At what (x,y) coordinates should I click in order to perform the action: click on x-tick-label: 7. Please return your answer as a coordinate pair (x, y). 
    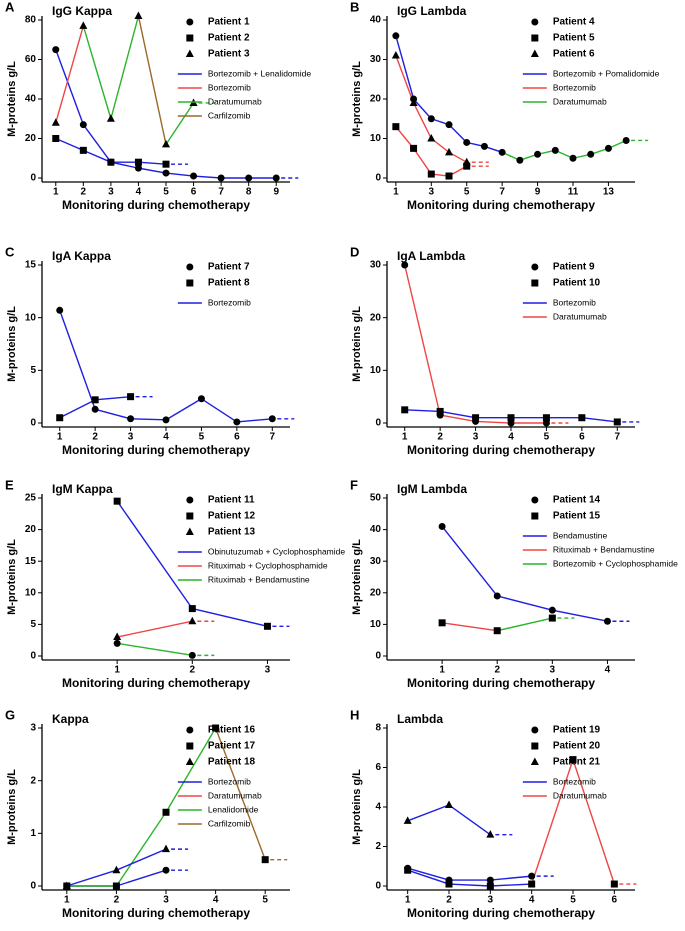
    Looking at the image, I should click on (273, 437).